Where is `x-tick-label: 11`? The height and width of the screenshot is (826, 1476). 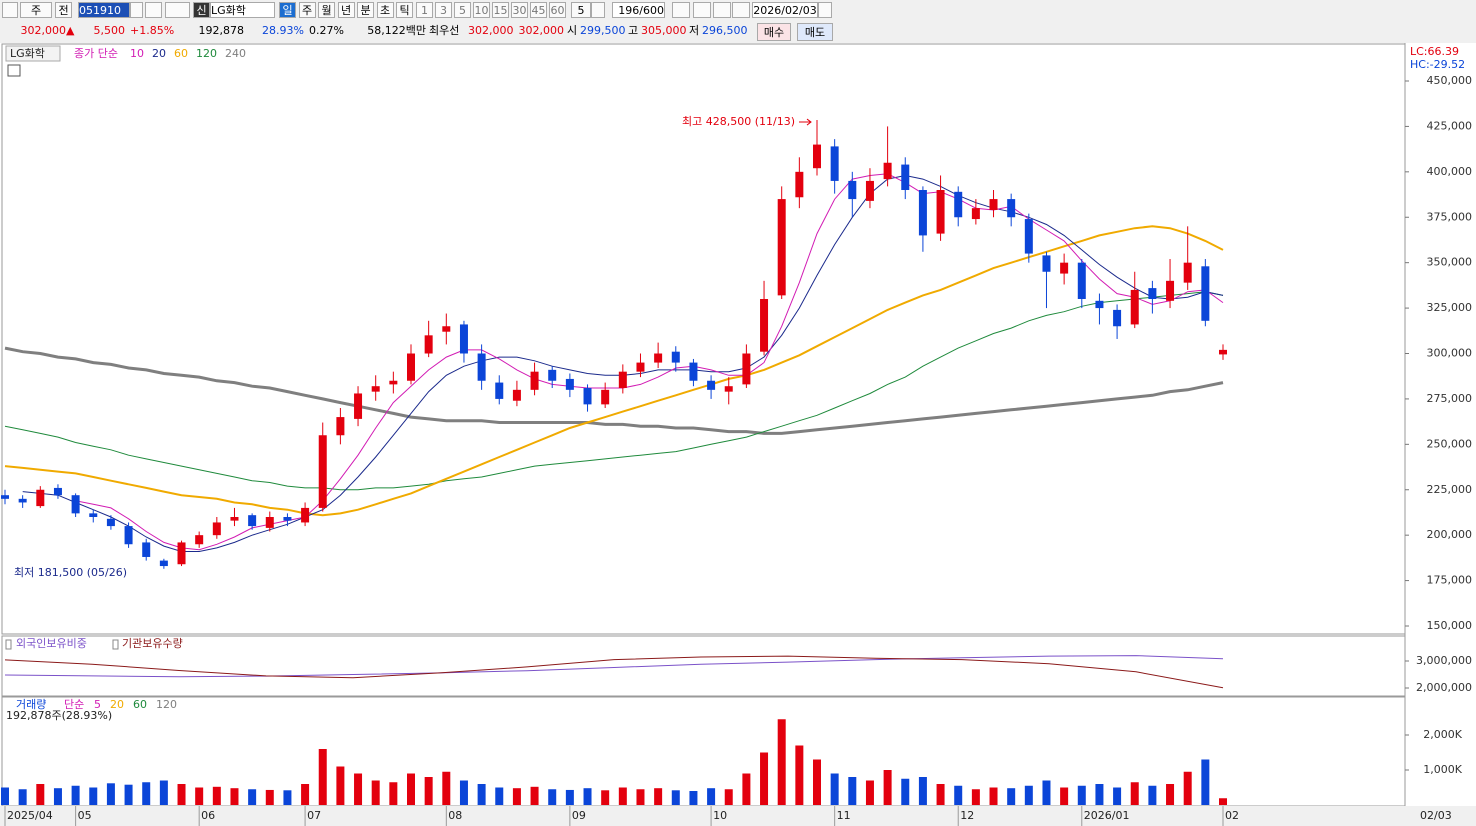 x-tick-label: 11 is located at coordinates (844, 815).